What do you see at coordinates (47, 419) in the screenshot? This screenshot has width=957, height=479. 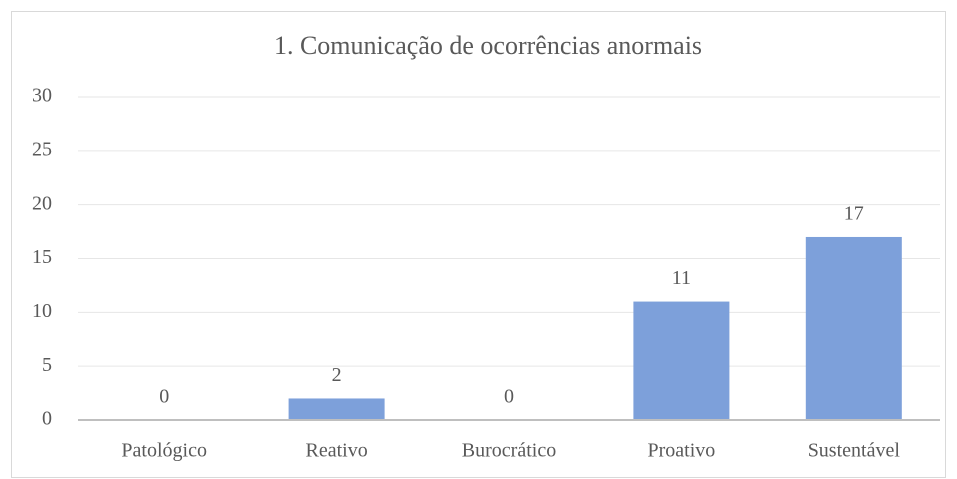 I see `y-tick-label: 0` at bounding box center [47, 419].